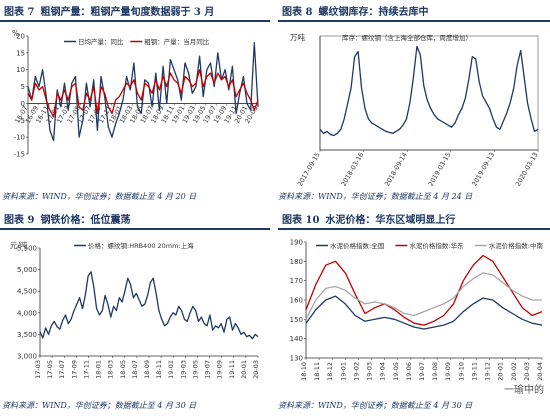 The width and height of the screenshot is (550, 416). What do you see at coordinates (99, 369) in the screenshot?
I see `x-tick-label: 18-01` at bounding box center [99, 369].